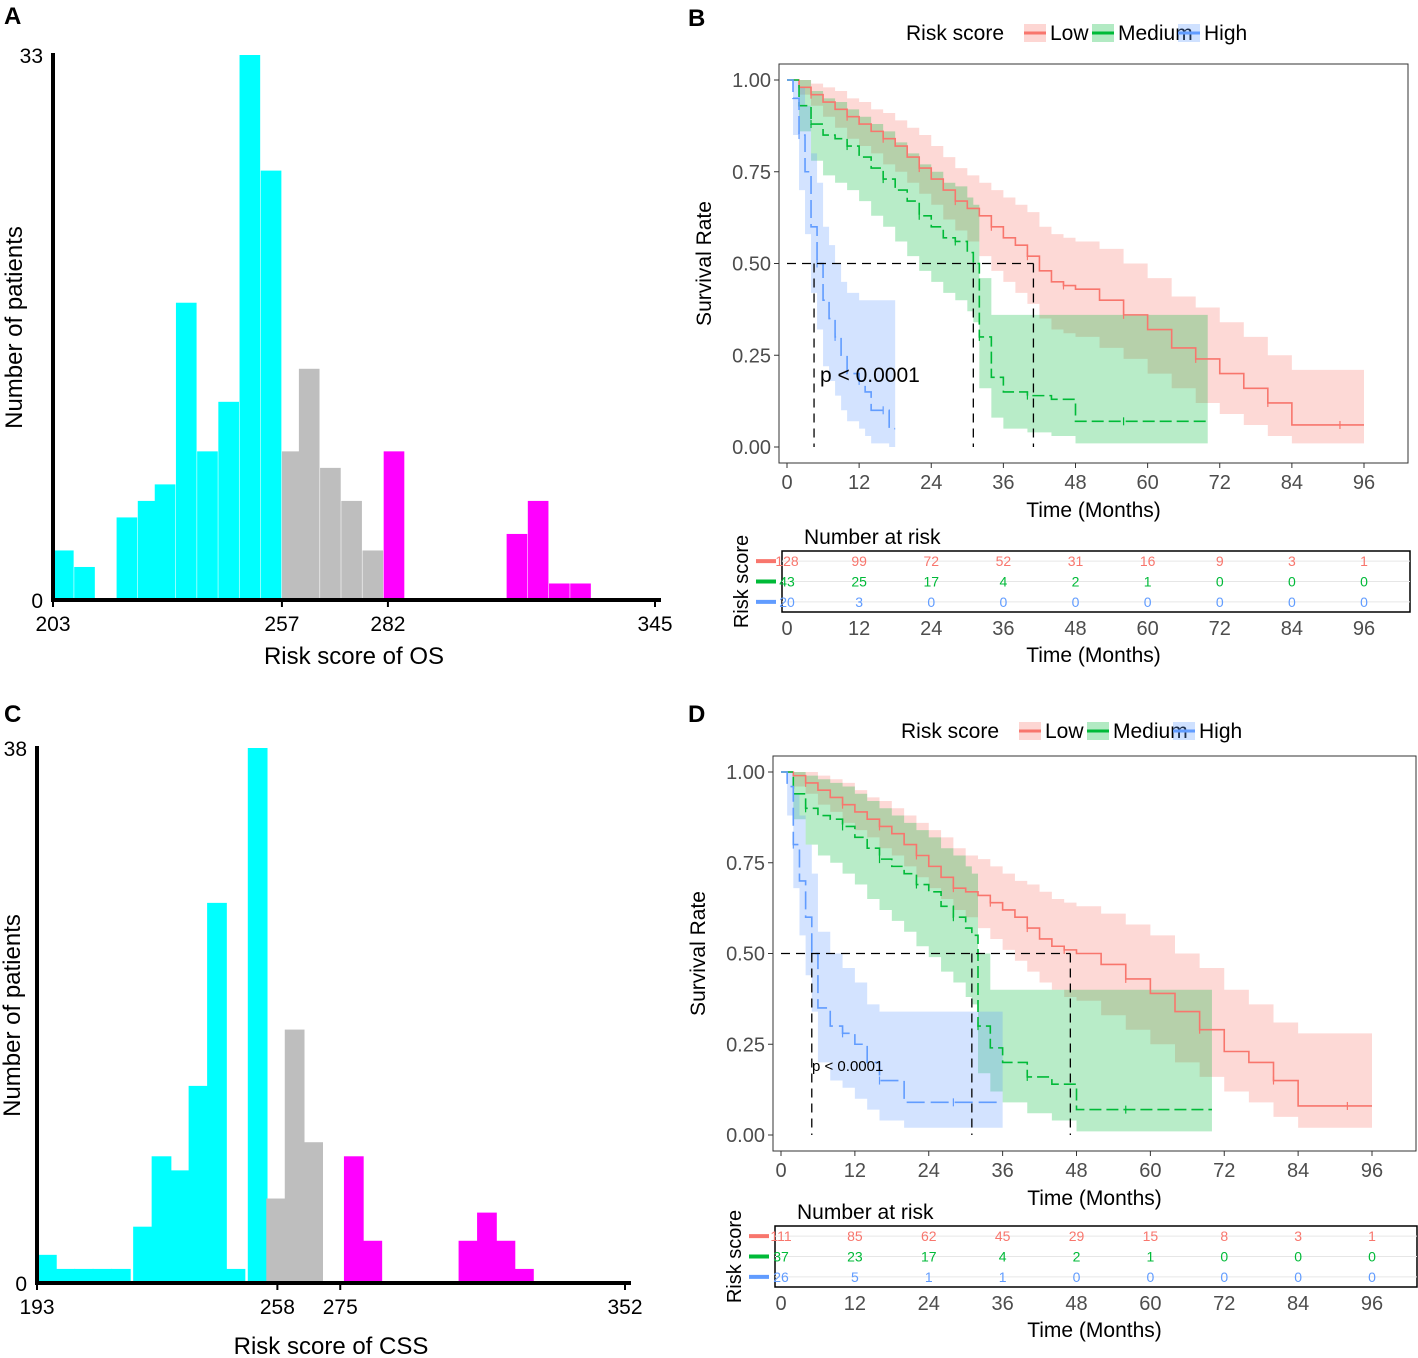  I want to click on y-axis-title: Number of patients, so click(13, 1015).